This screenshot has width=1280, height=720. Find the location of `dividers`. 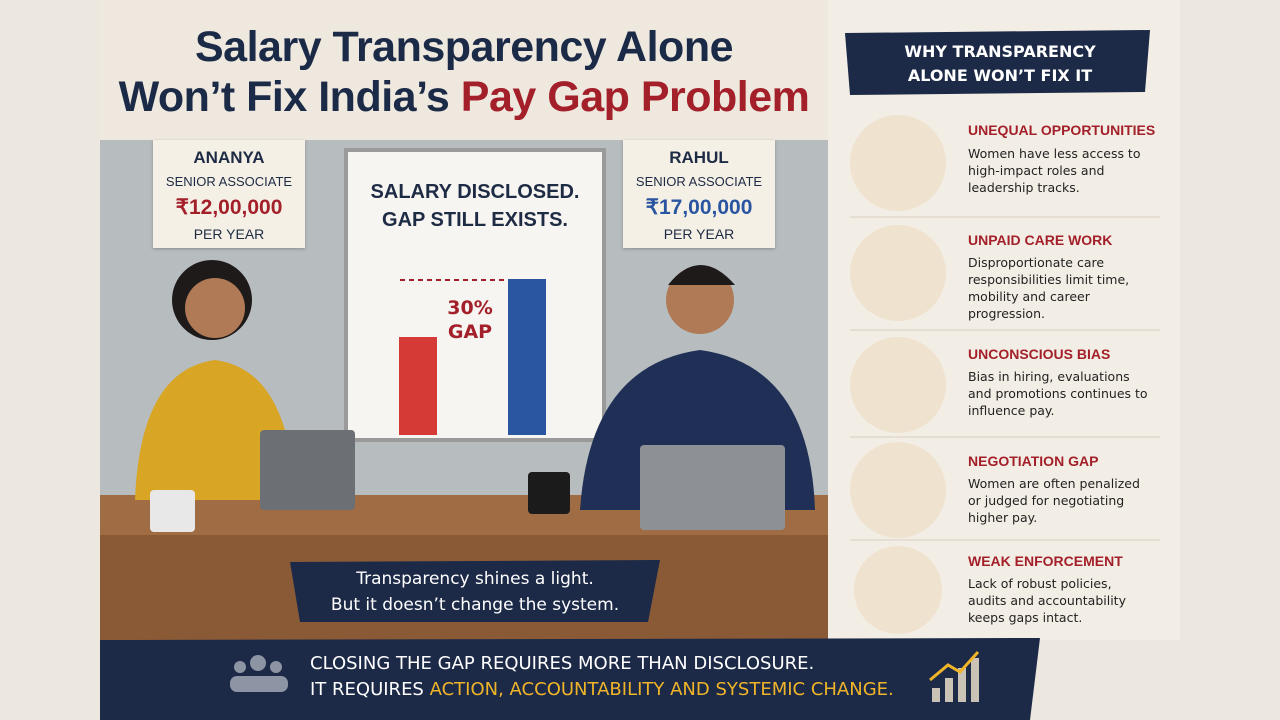

dividers is located at coordinates (1005, 378).